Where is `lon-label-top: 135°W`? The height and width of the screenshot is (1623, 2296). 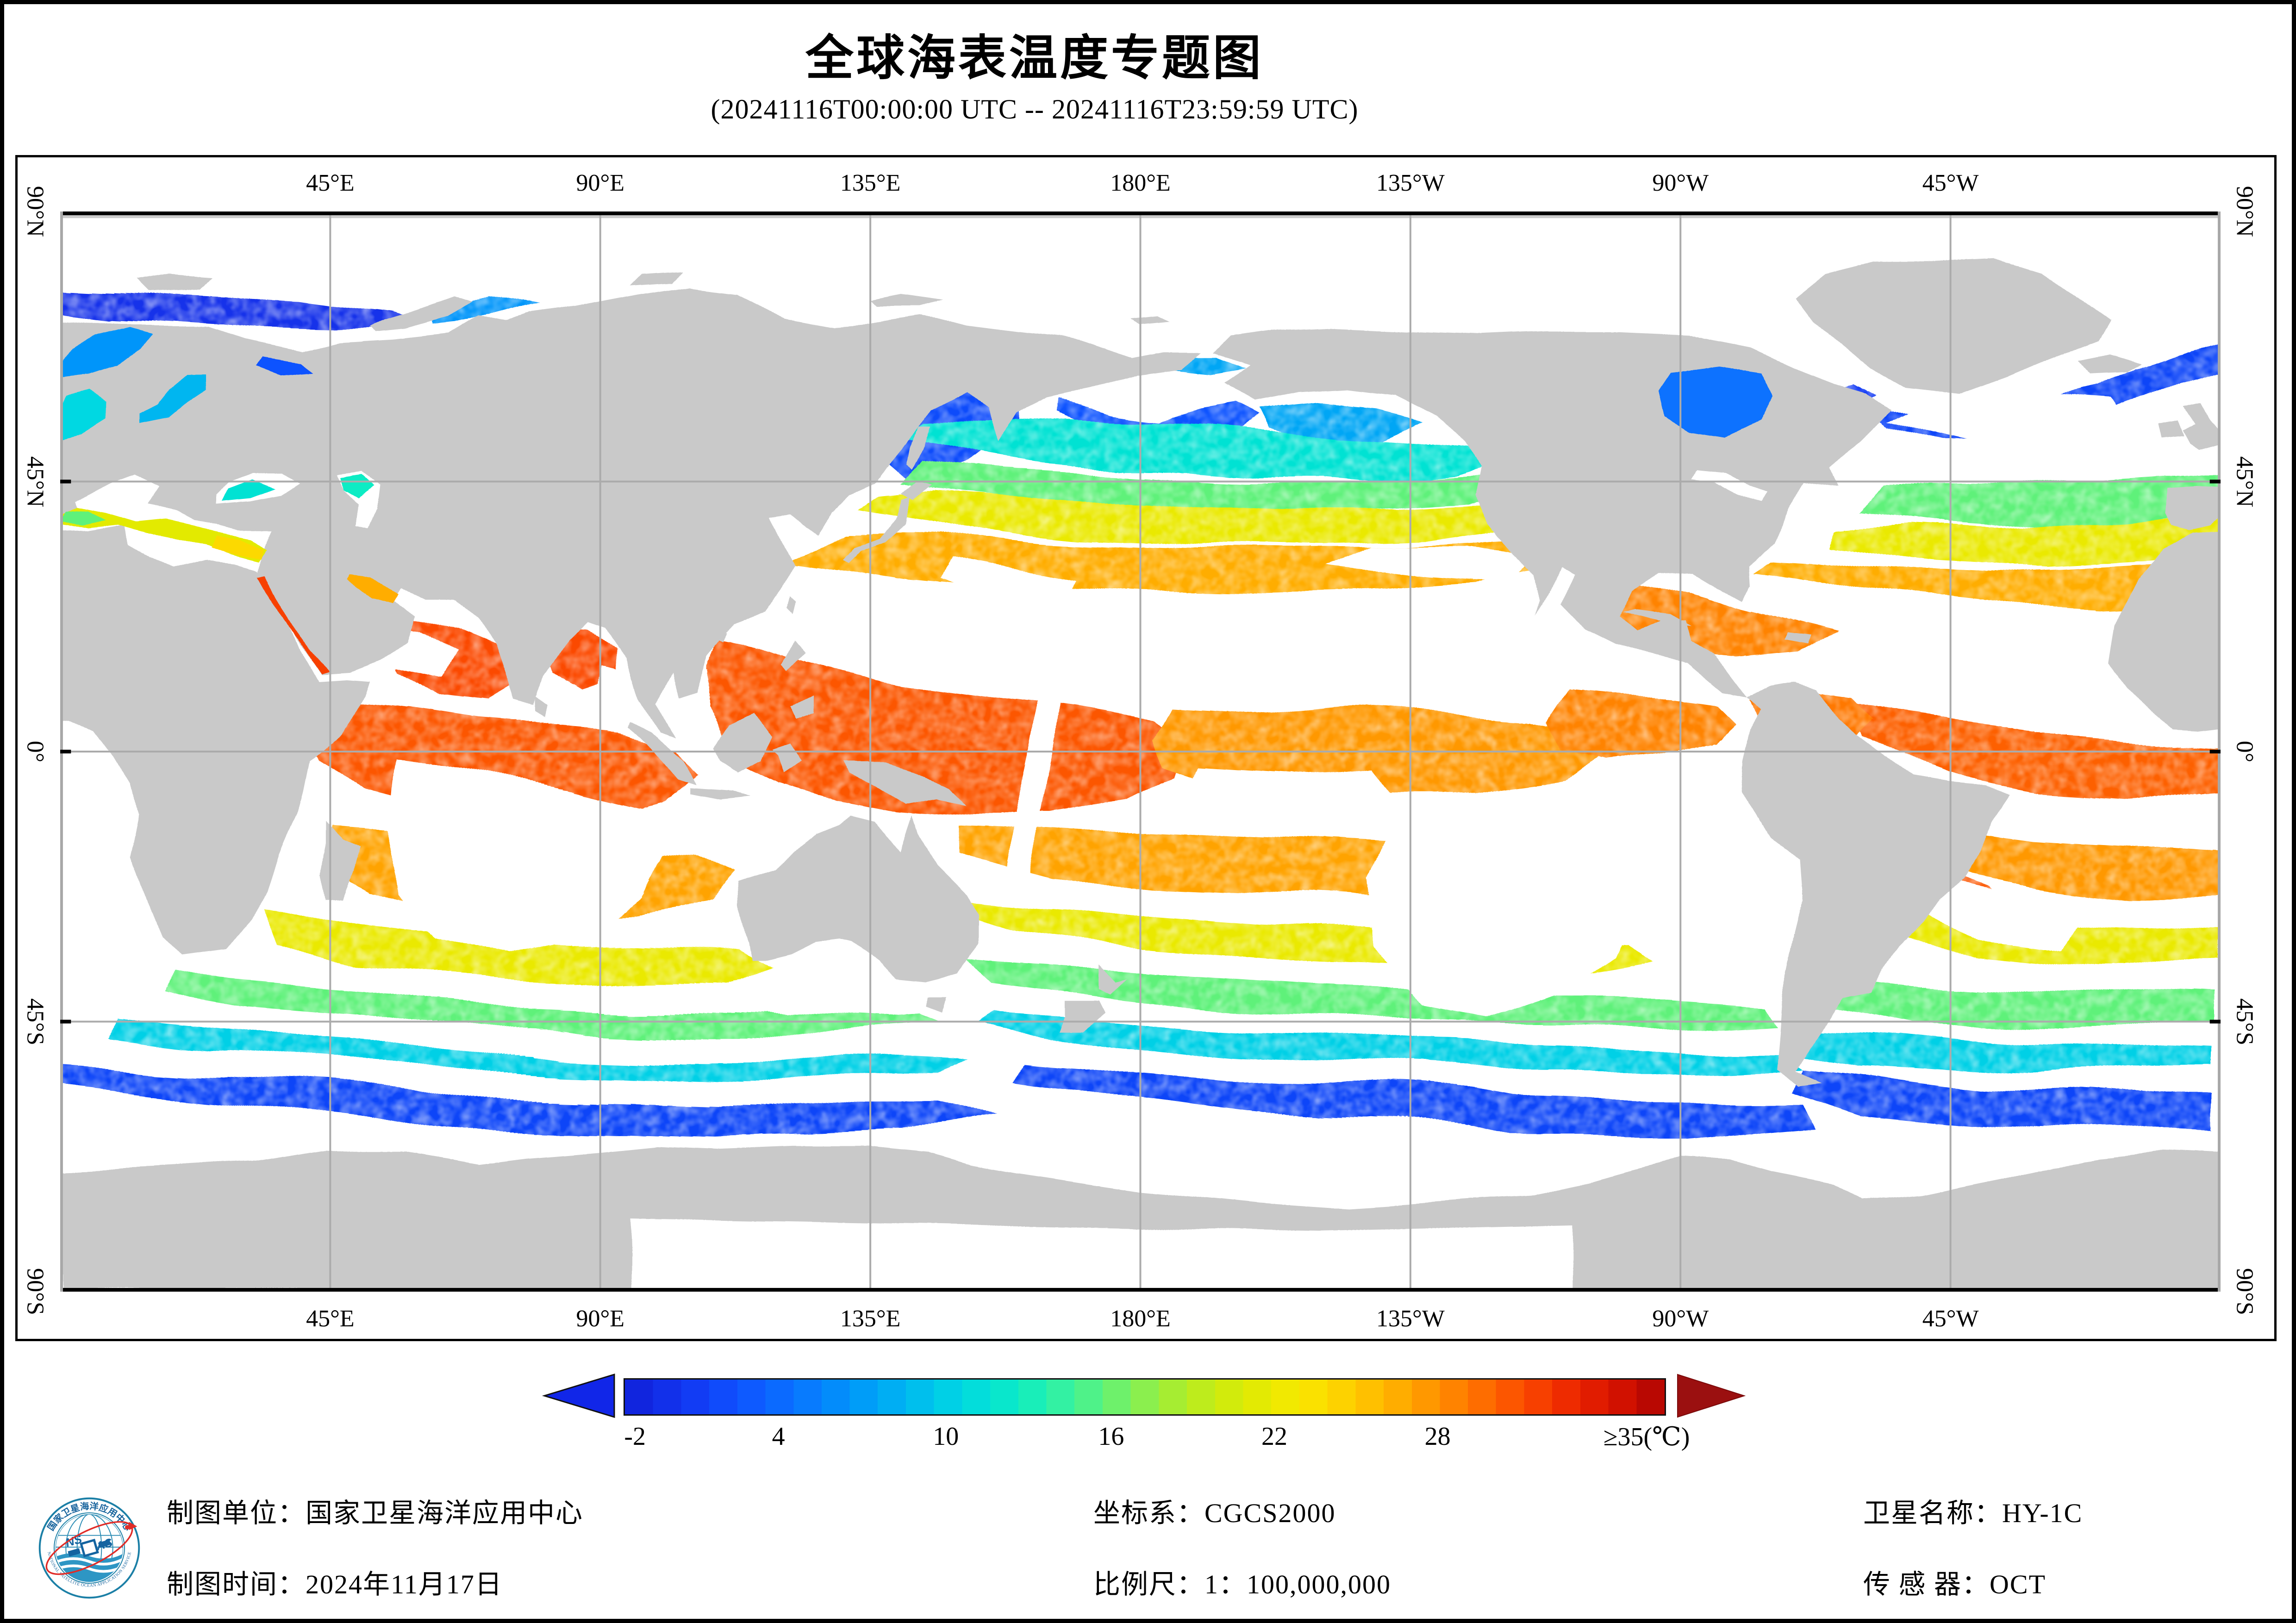
lon-label-top: 135°W is located at coordinates (1410, 183).